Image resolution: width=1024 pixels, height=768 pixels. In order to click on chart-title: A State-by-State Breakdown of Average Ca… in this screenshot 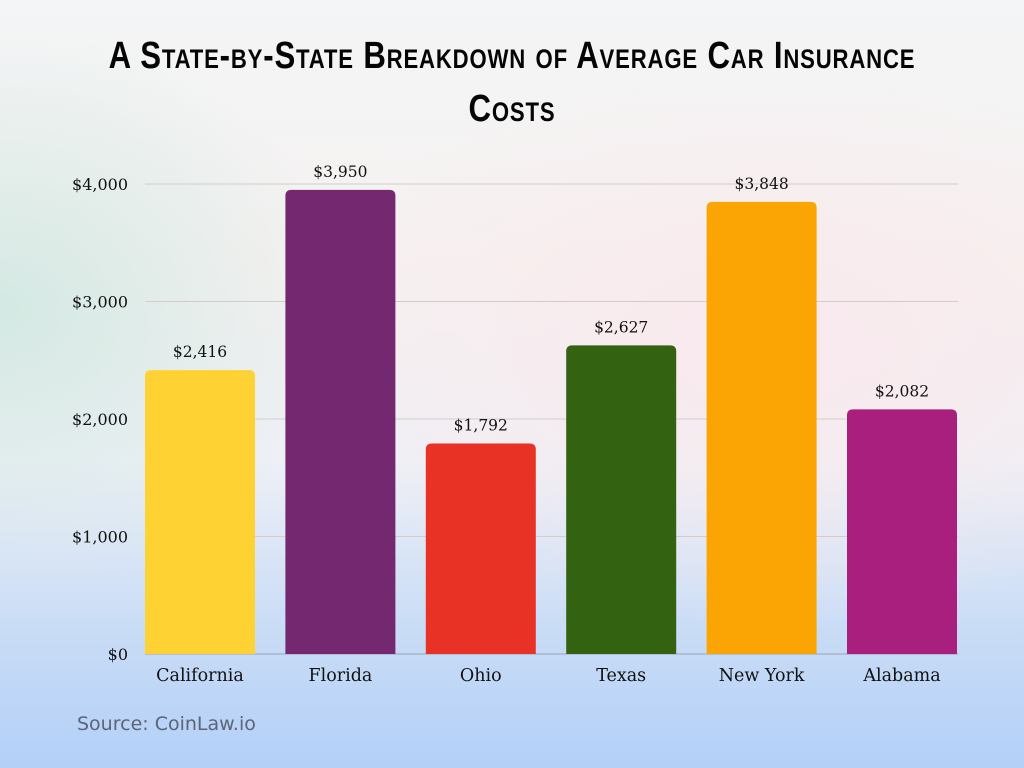, I will do `click(512, 82)`.